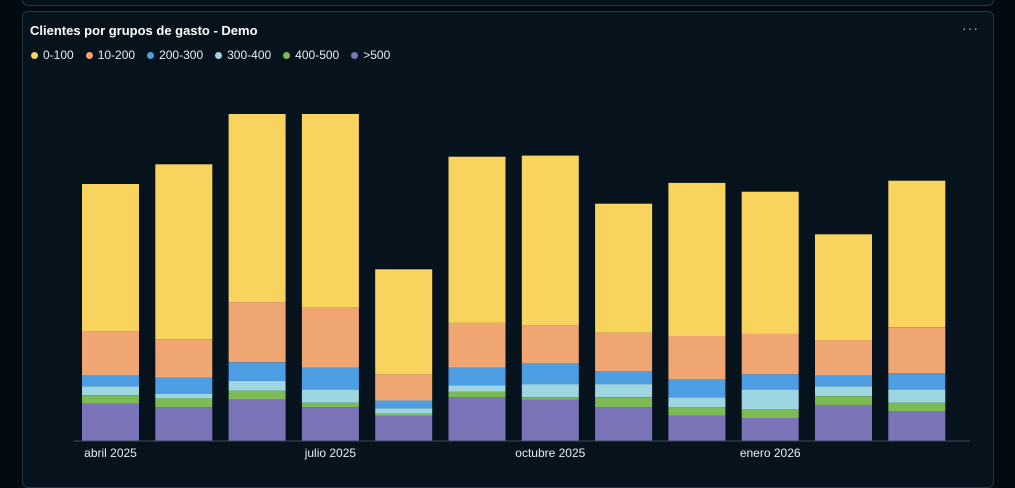 Image resolution: width=1015 pixels, height=488 pixels. I want to click on legend-item: 10-200, so click(110, 55).